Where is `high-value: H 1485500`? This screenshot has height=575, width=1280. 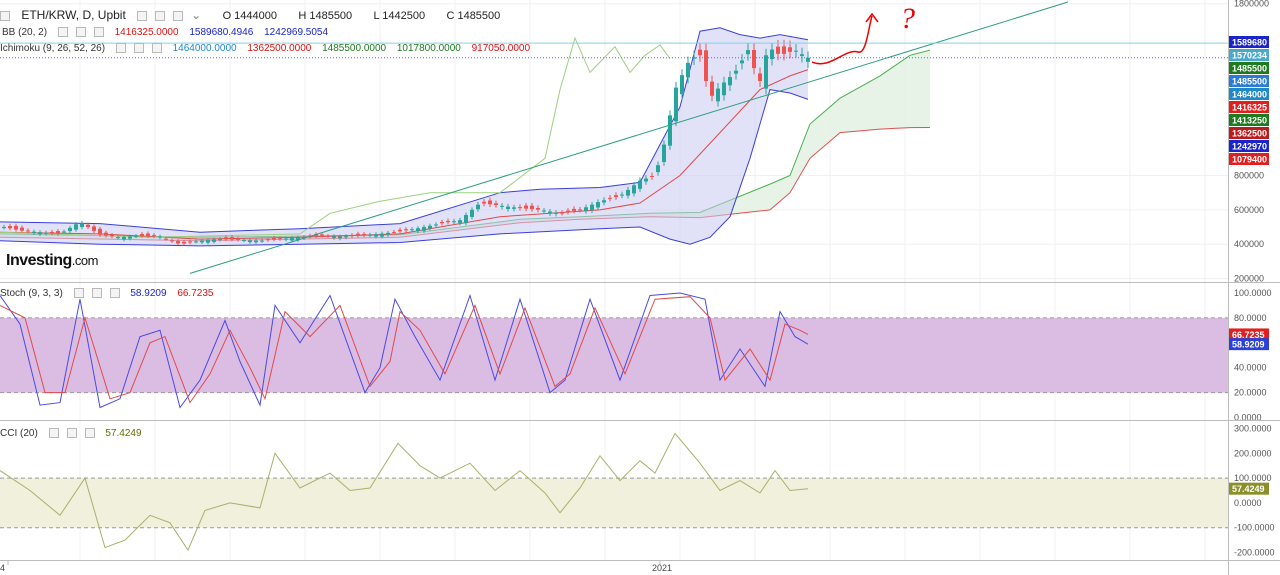
high-value: H 1485500 is located at coordinates (325, 16).